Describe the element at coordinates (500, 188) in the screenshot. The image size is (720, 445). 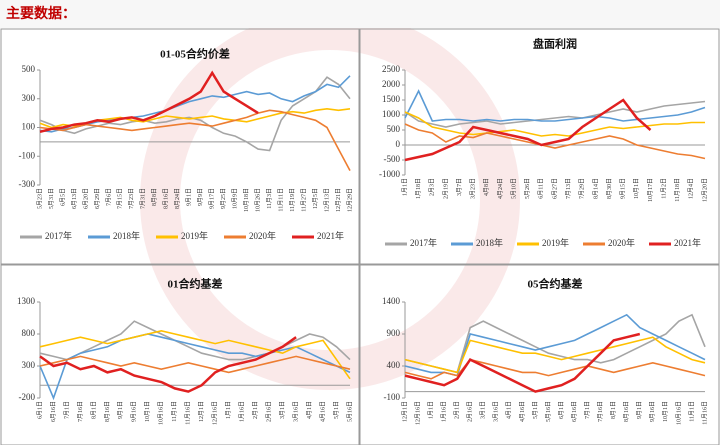
I see `x-tick-label: 4月24日` at that location.